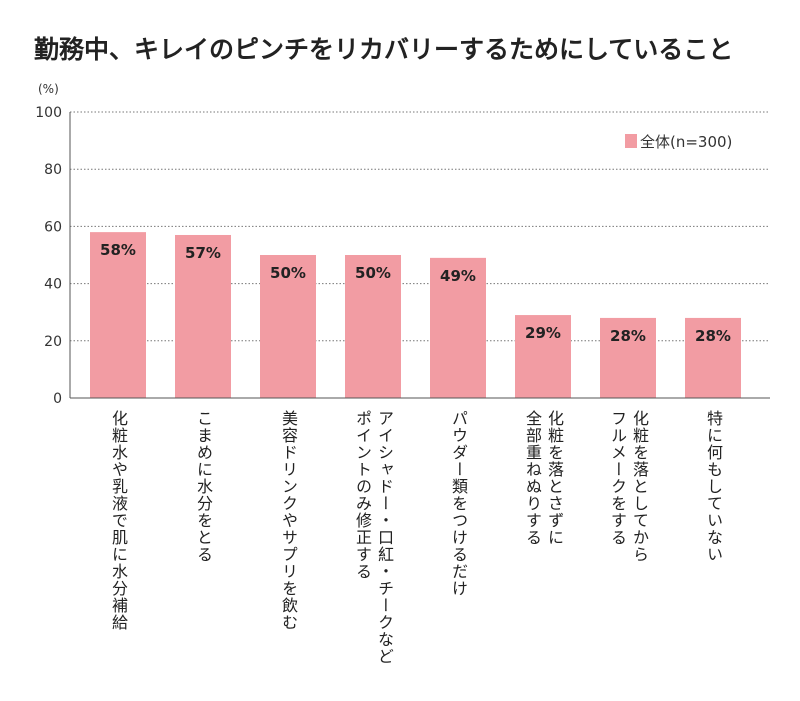 Image resolution: width=800 pixels, height=701 pixels. Describe the element at coordinates (713, 486) in the screenshot. I see `x-tick-label: 特に何もしていない` at that location.